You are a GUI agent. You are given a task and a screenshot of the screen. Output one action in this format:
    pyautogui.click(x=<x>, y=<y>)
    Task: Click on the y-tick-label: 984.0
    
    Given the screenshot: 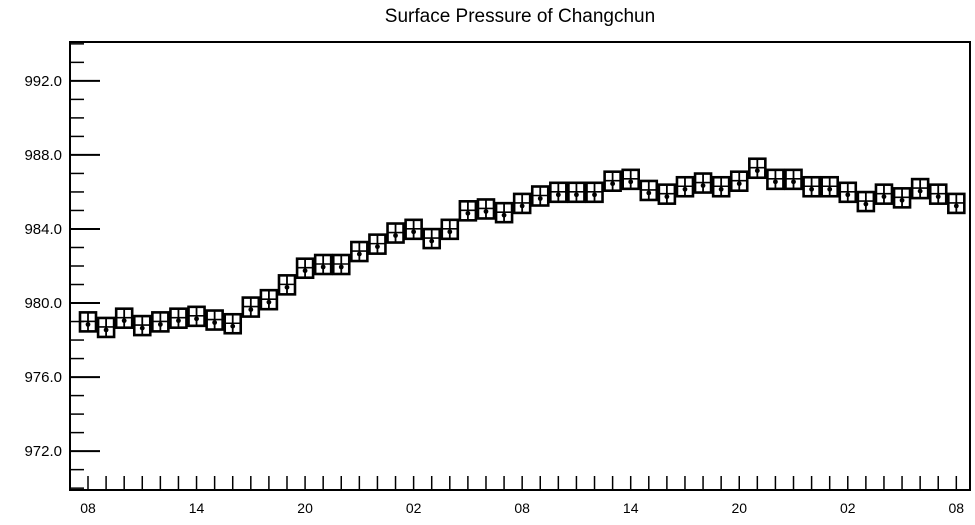 What is the action you would take?
    pyautogui.click(x=43, y=229)
    